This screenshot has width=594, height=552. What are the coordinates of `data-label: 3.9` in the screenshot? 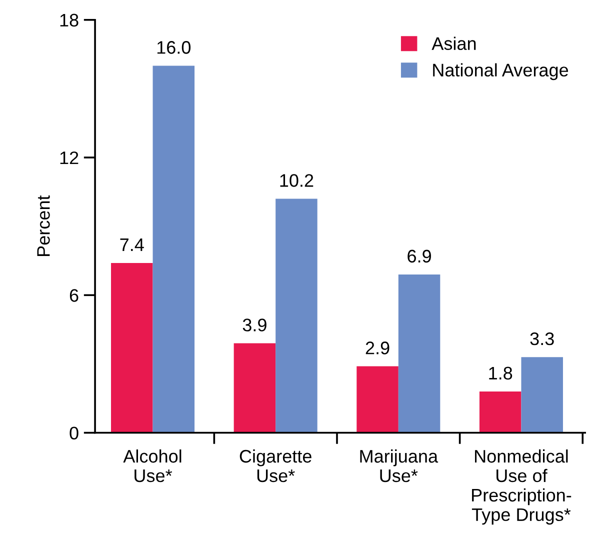 It's located at (254, 325).